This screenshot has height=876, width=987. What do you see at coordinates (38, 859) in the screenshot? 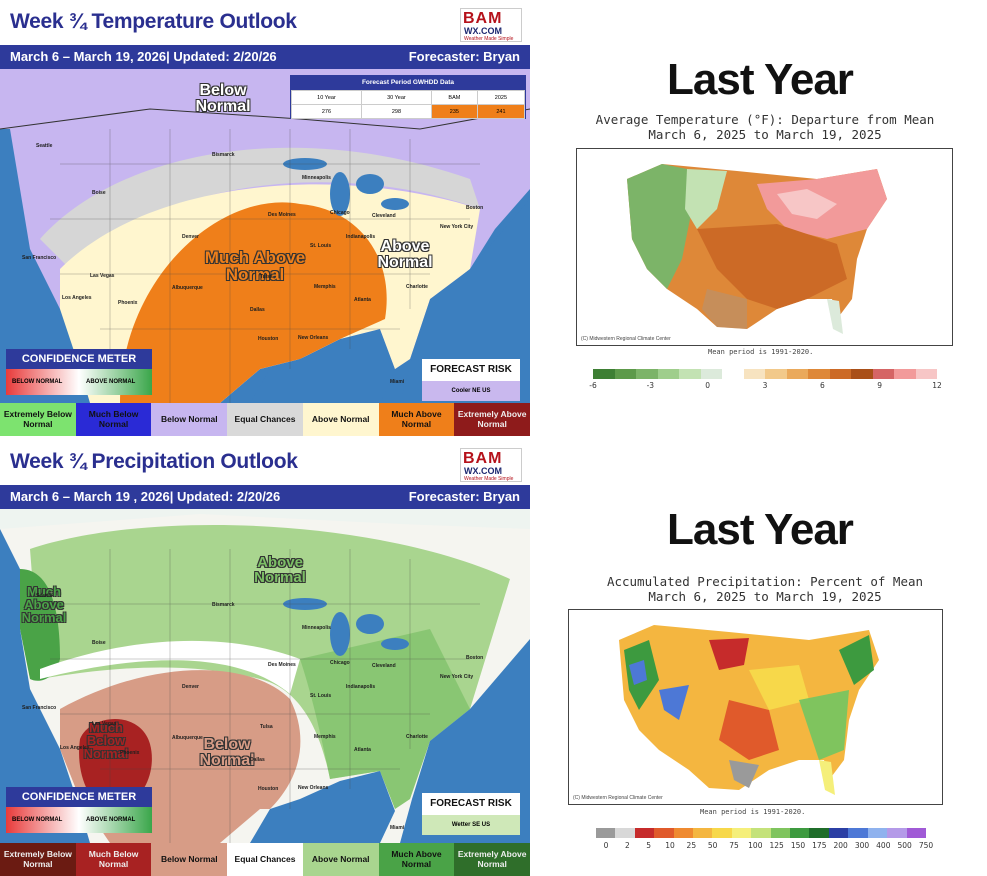
I see `legend-item-extremely-below-normal: Extremely Below Normal` at bounding box center [38, 859].